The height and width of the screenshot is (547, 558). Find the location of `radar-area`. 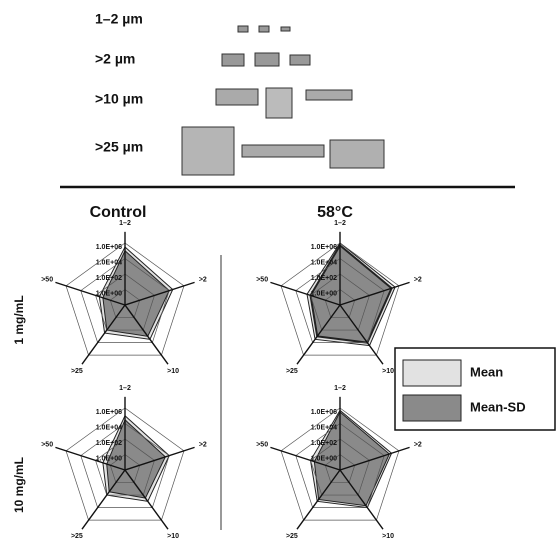

radar-area is located at coordinates (136, 293).